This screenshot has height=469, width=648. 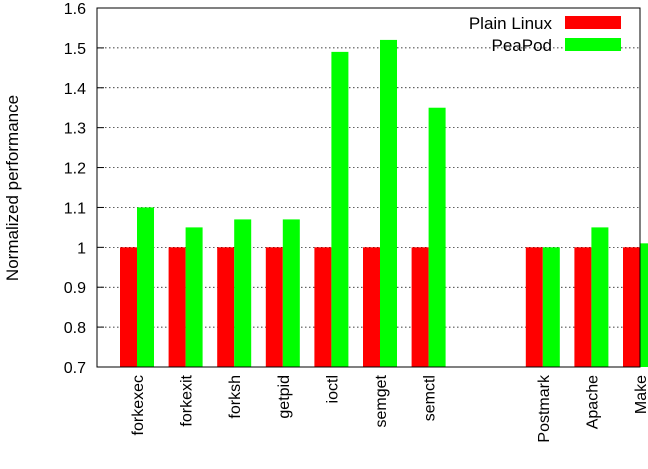 I want to click on y-tick-label: 0.7, so click(x=75, y=368).